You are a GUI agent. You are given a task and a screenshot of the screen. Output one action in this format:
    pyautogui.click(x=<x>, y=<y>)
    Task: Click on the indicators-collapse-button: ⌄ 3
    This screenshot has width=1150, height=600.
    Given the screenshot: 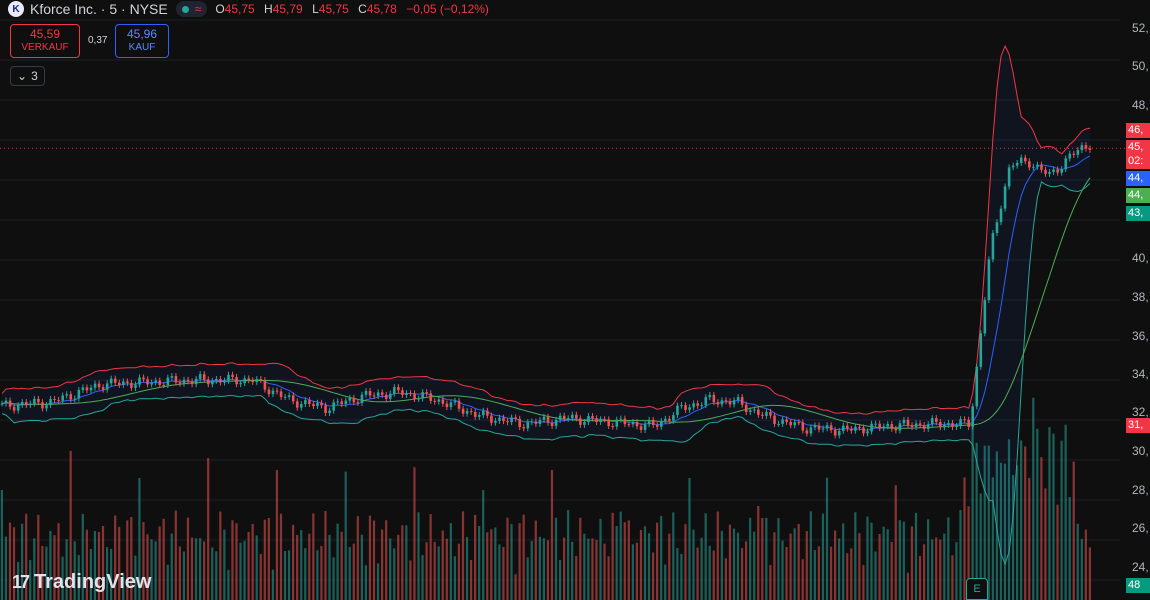 What is the action you would take?
    pyautogui.click(x=27, y=76)
    